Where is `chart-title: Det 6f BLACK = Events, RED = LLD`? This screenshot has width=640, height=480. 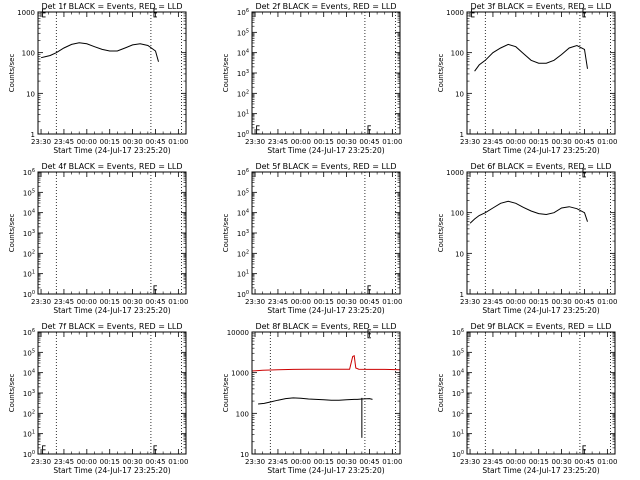 chart-title: Det 6f BLACK = Events, RED = LLD is located at coordinates (540, 166).